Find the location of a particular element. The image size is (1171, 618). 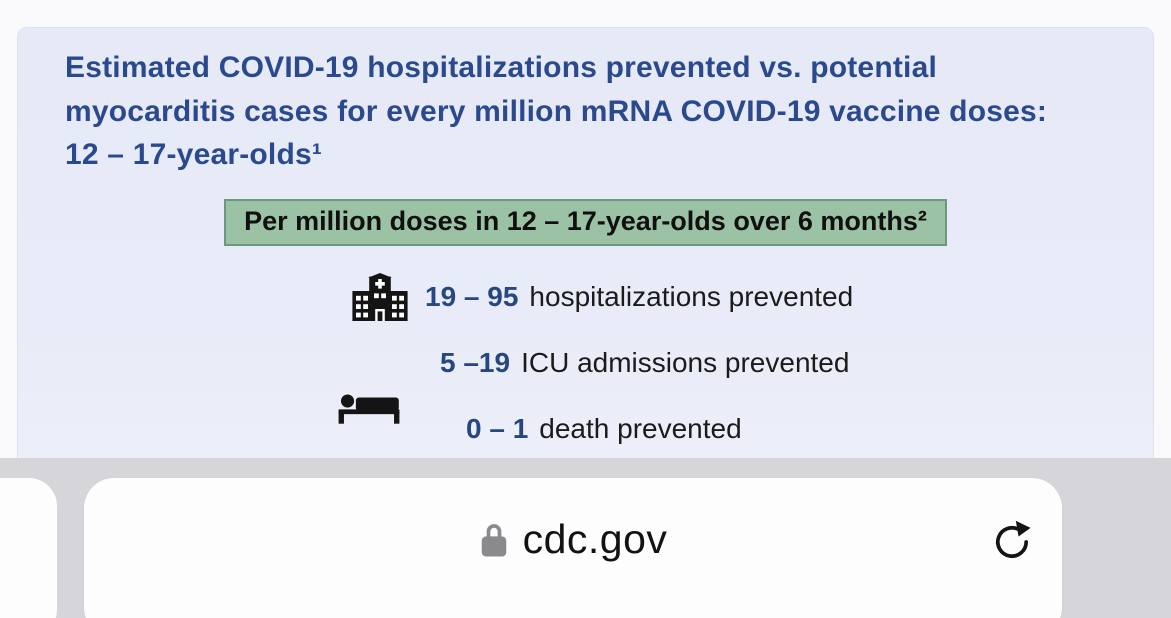

stat-row-icu: 5 –19 ICU admissions prevented is located at coordinates (796, 363).